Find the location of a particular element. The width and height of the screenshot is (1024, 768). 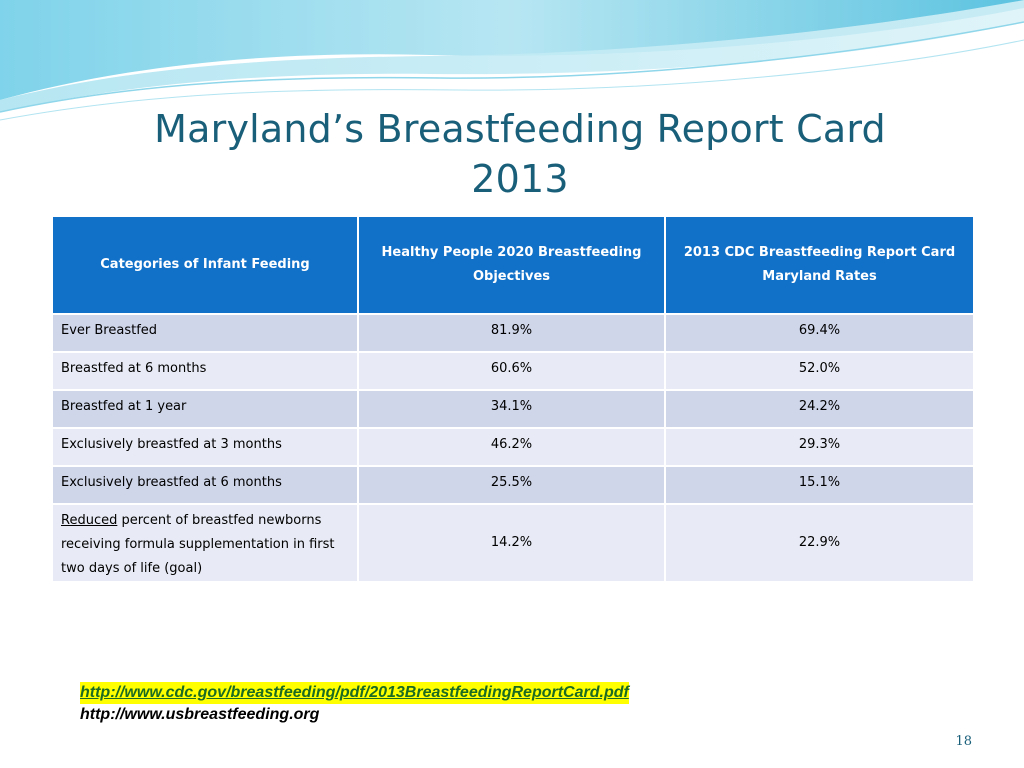

category-underlined-word: Reduced is located at coordinates (89, 520).